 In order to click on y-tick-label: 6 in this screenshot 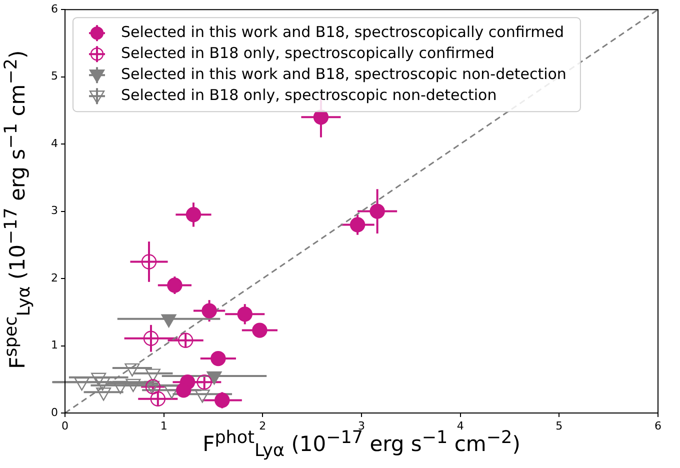, I will do `click(54, 9)`.